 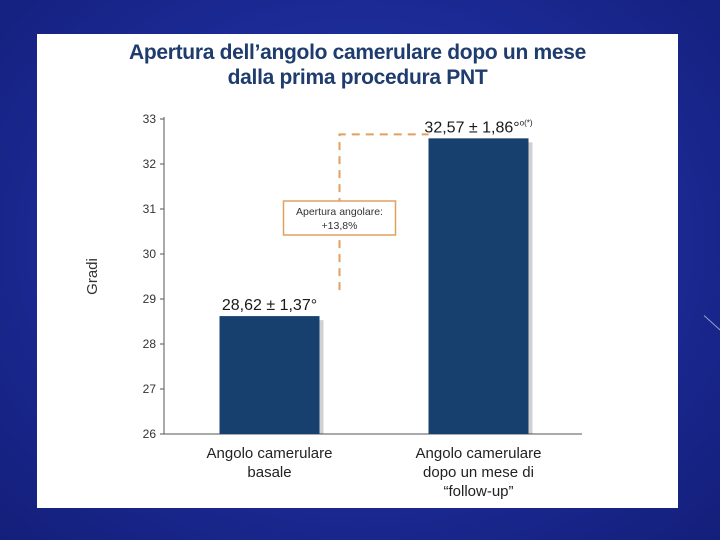 I want to click on annotation-line-2: +13,8%, so click(x=340, y=226).